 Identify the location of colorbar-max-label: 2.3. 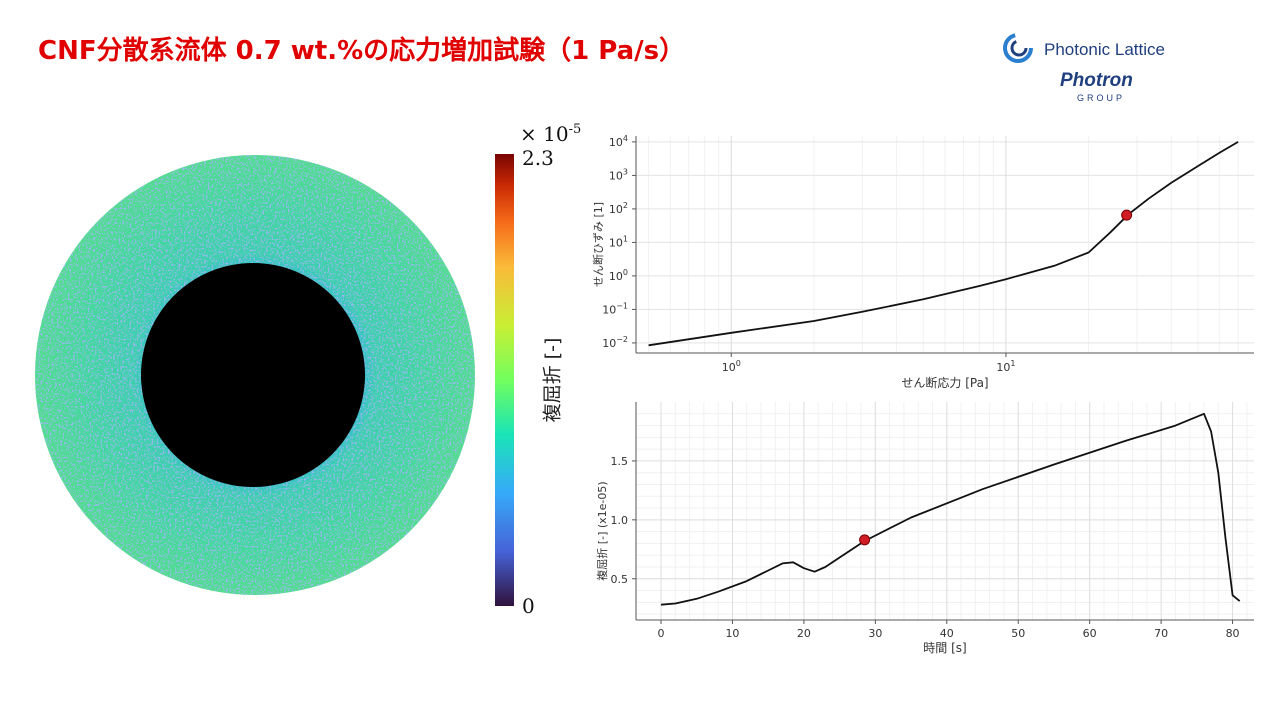
(538, 158).